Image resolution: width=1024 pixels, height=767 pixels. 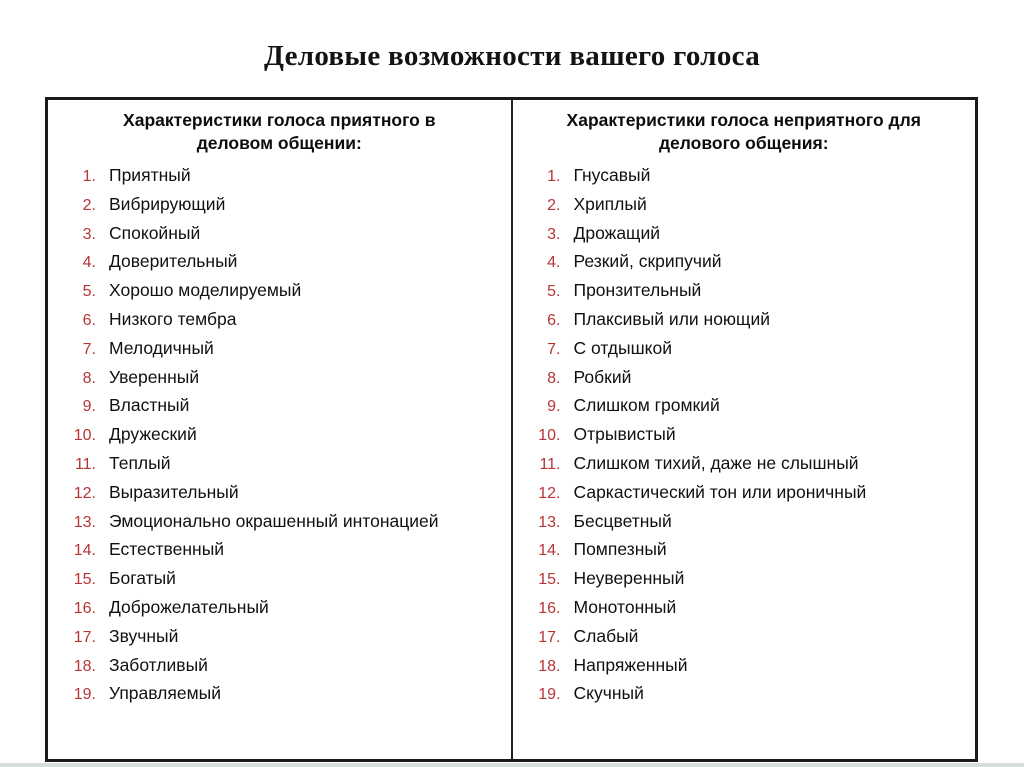 I want to click on item-label: Управляемый, so click(x=165, y=693).